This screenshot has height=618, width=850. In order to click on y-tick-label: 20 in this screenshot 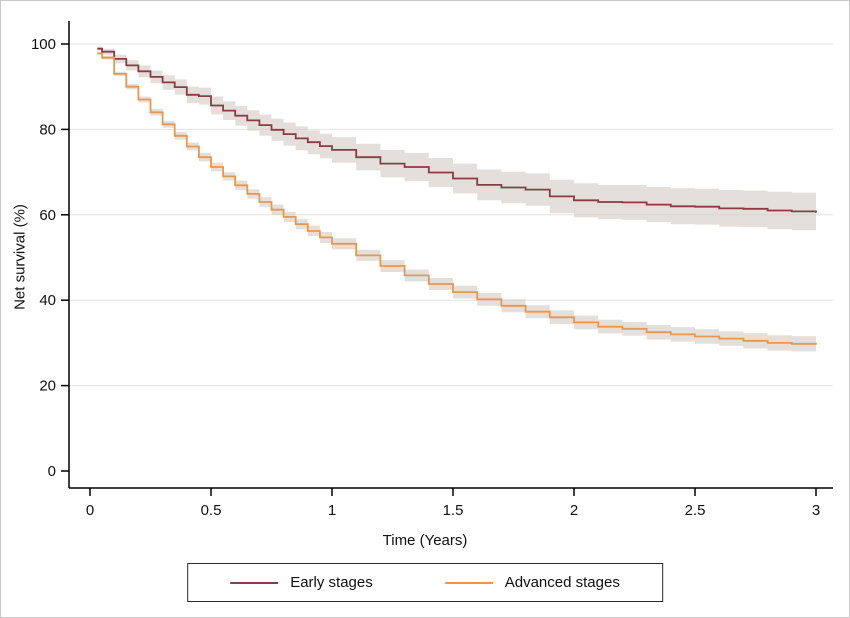, I will do `click(47, 386)`.